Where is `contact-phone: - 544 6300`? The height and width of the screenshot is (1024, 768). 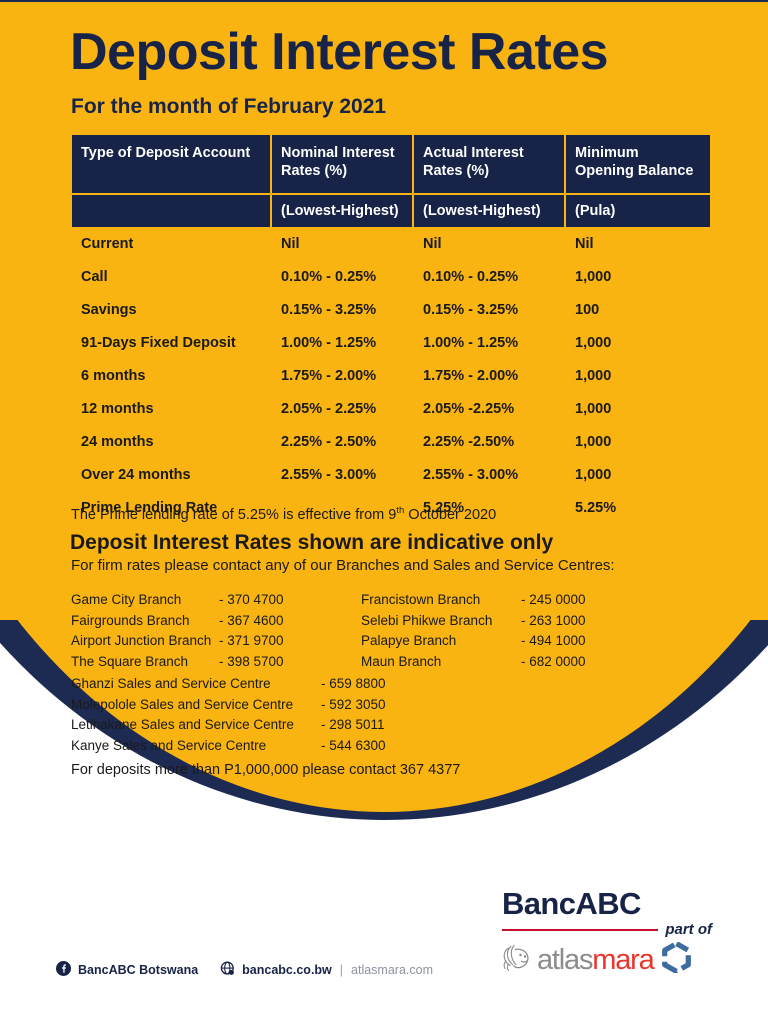
contact-phone: - 544 6300 is located at coordinates (353, 745).